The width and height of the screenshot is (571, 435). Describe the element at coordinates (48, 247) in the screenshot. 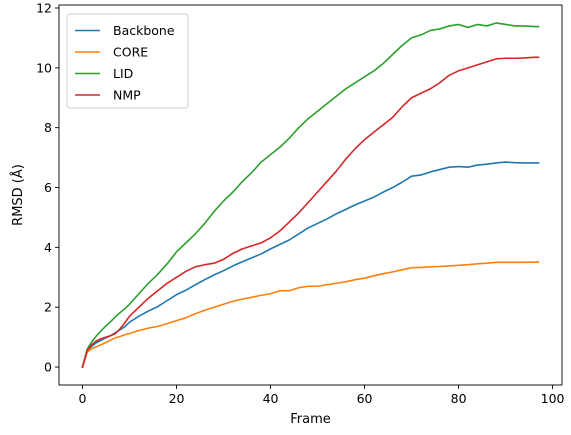

I see `y-tick-label: 4` at that location.